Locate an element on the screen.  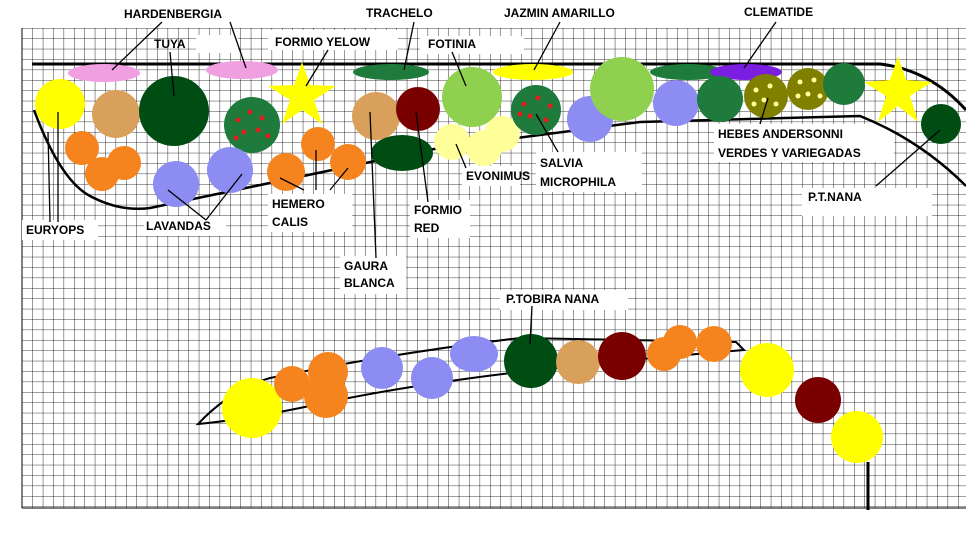
hebe-variegated-1-dots is located at coordinates (765, 95).